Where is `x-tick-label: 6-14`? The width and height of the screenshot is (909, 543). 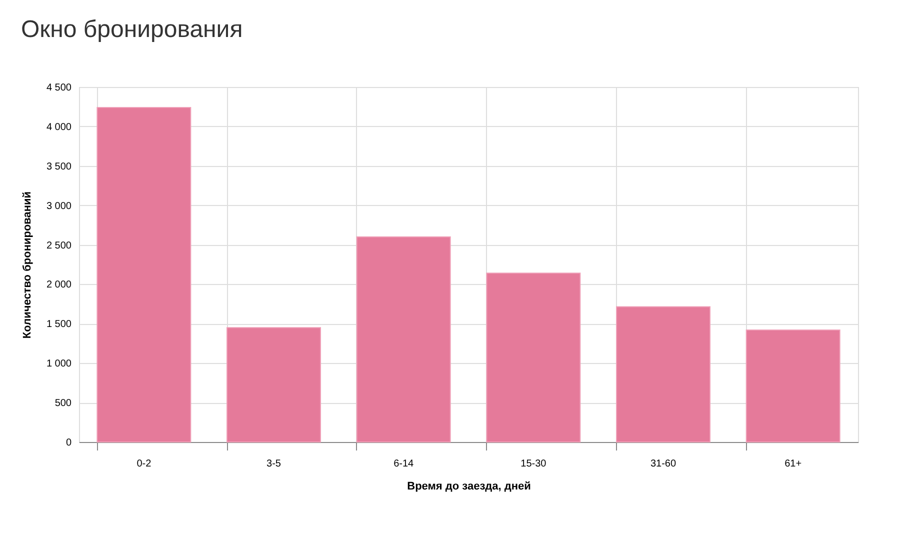
x-tick-label: 6-14 is located at coordinates (404, 464).